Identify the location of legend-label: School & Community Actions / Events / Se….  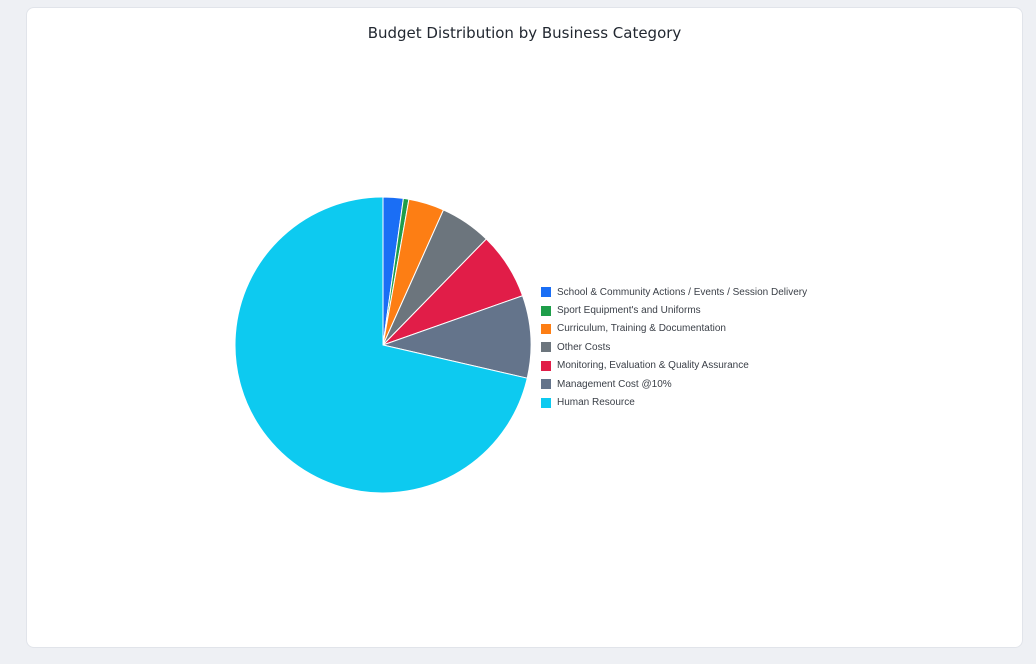
(682, 292).